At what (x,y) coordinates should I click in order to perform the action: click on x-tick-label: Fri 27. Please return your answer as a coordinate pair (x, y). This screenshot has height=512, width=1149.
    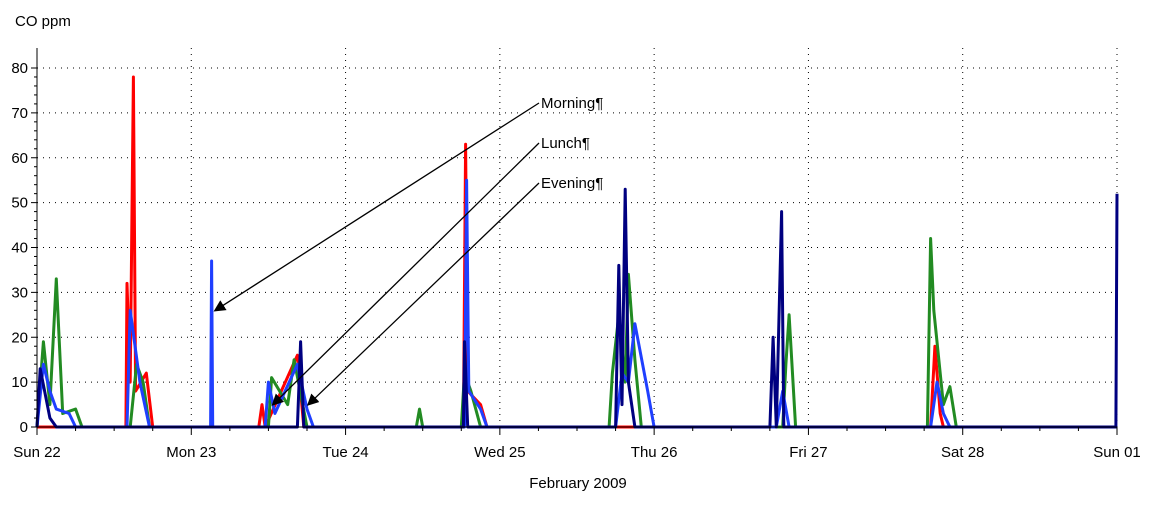
    Looking at the image, I should click on (808, 452).